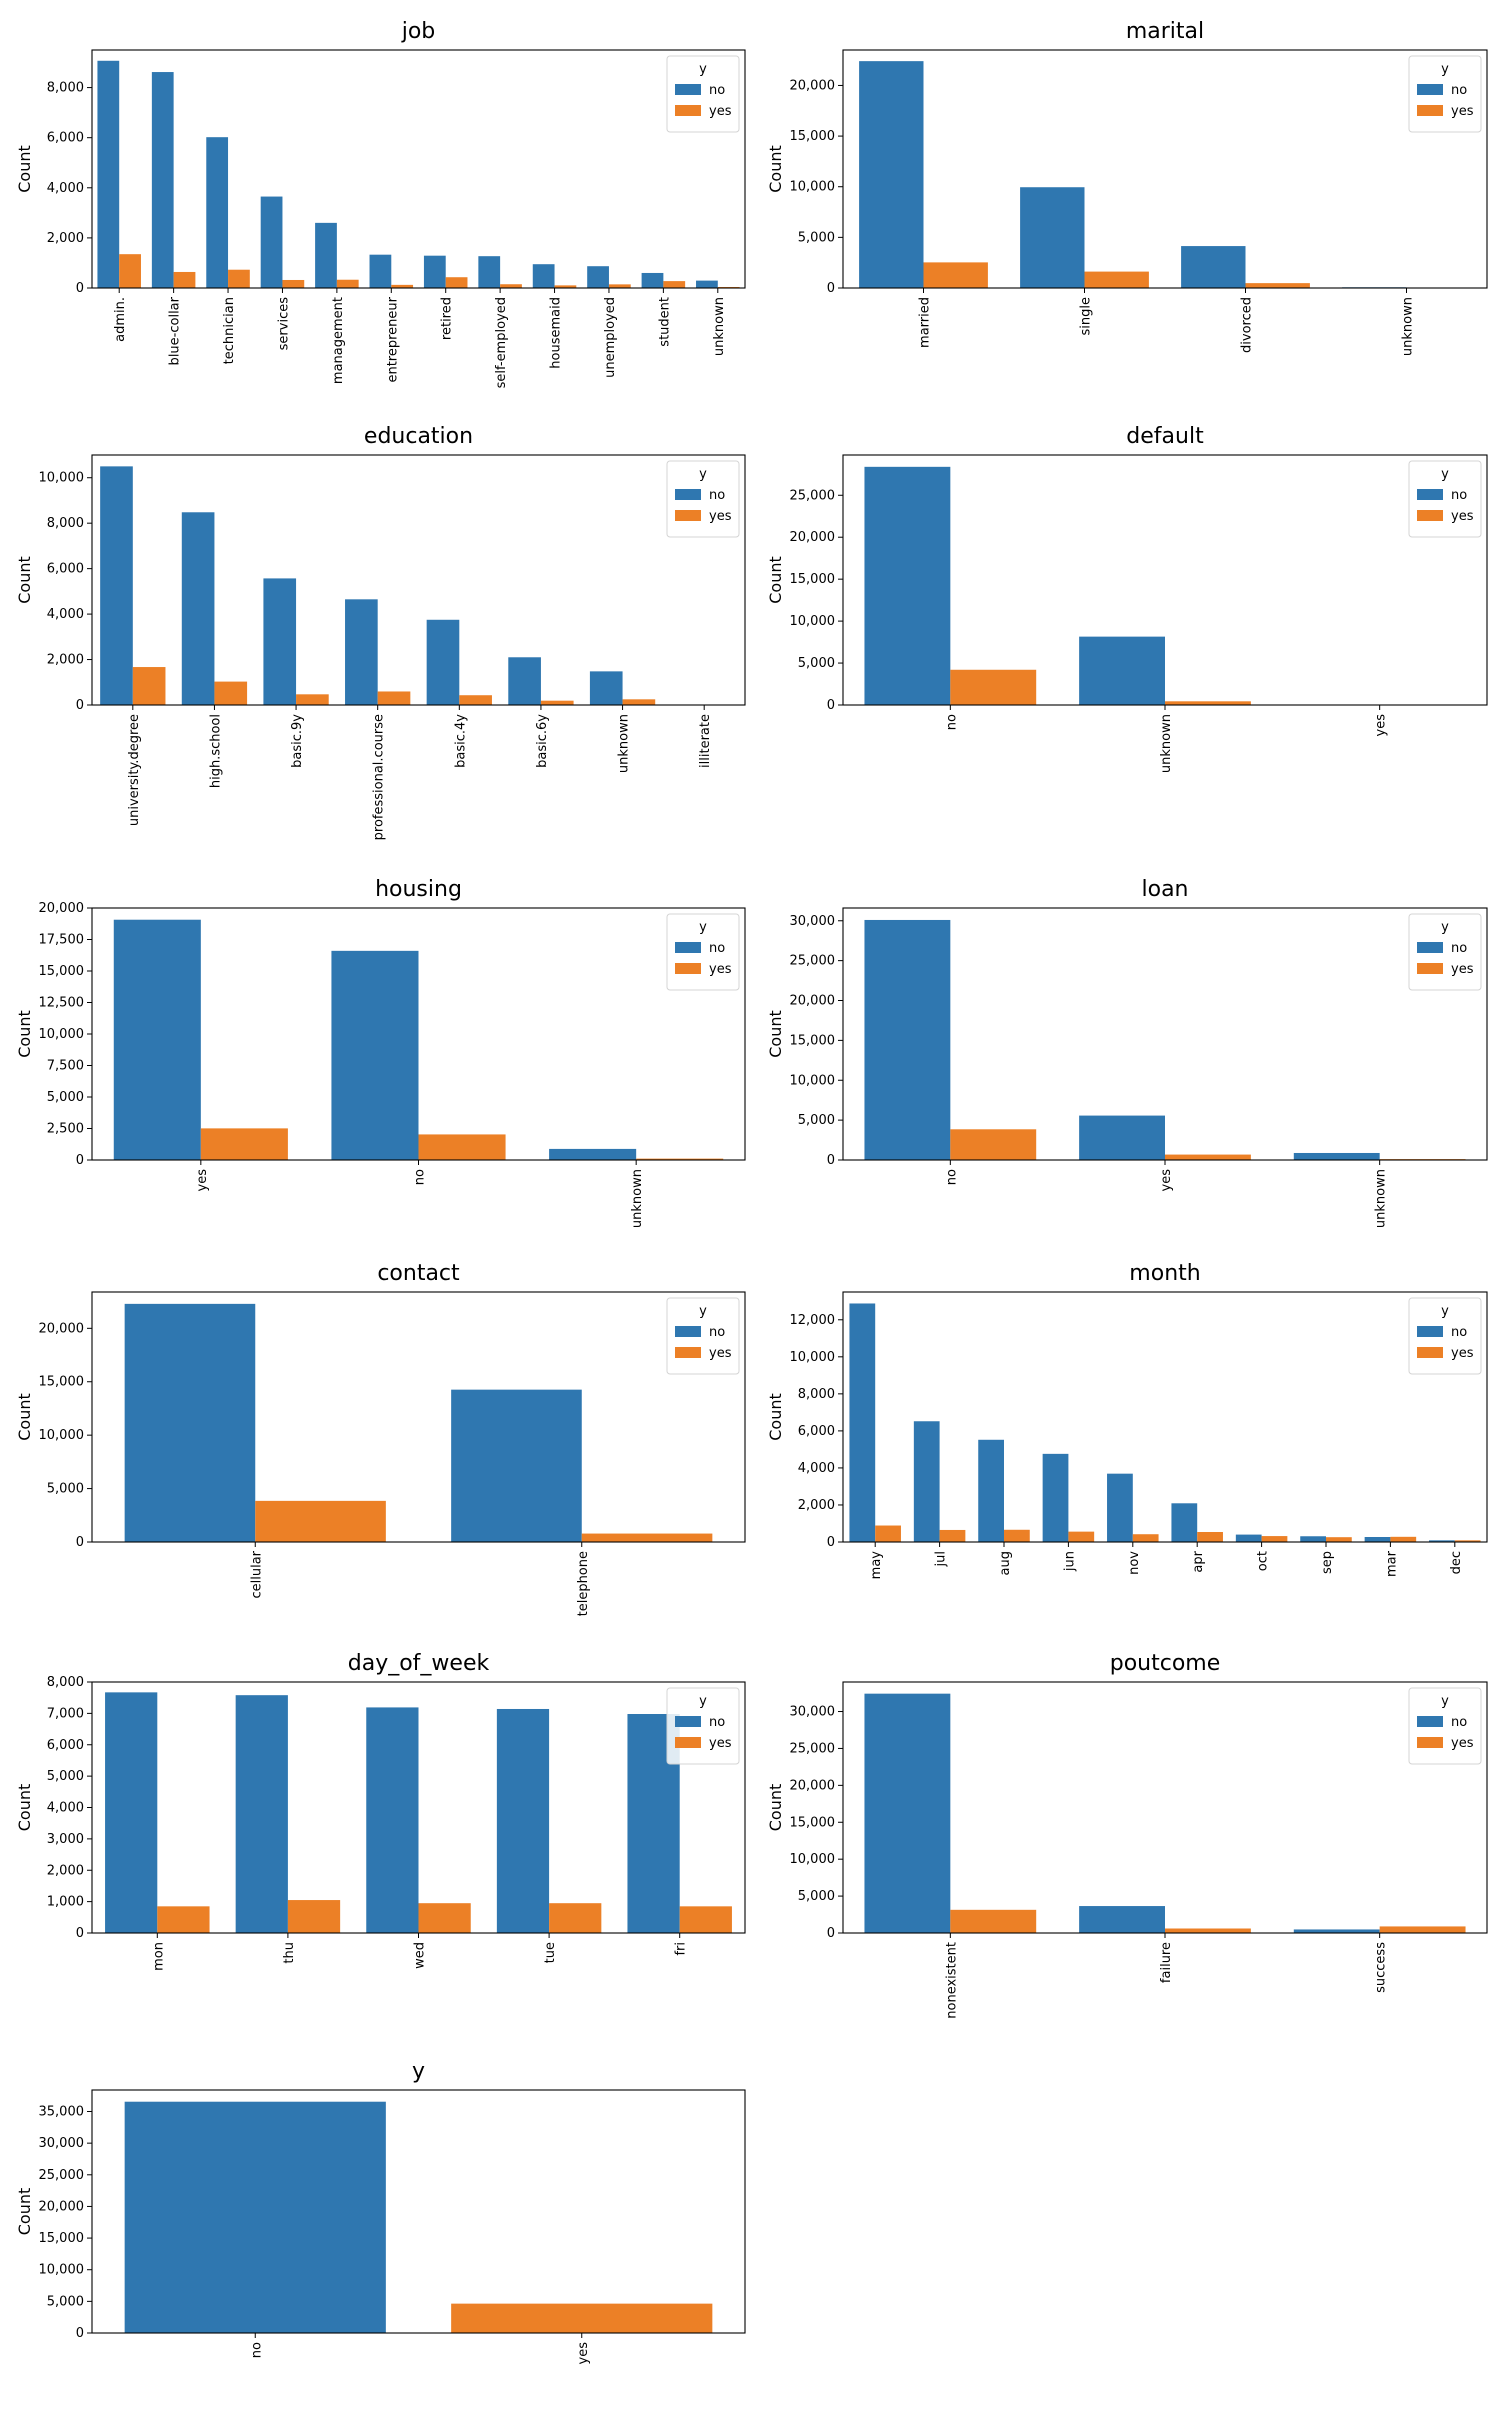 The width and height of the screenshot is (1511, 2411). Describe the element at coordinates (1274, 1539) in the screenshot. I see `bar-yes-oct` at that location.